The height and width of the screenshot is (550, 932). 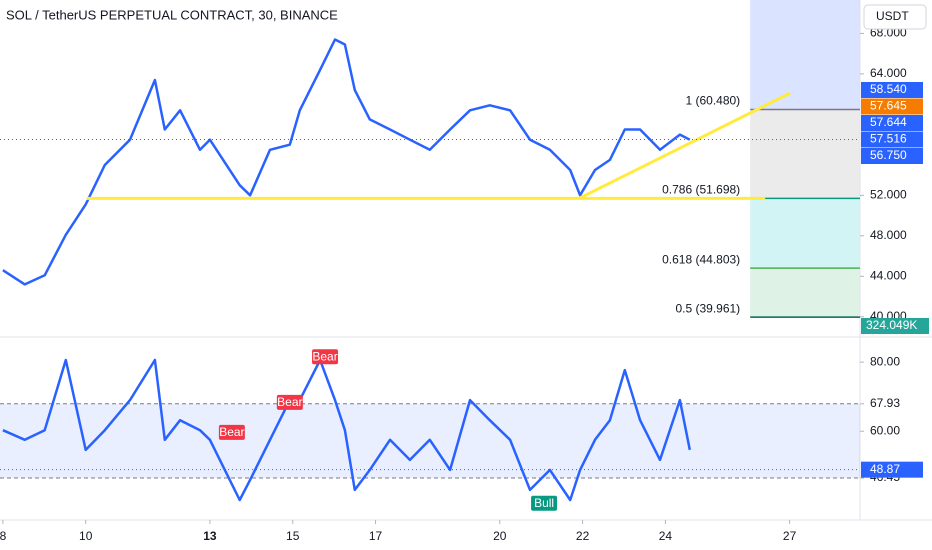 I want to click on x-tick-label: 22, so click(x=583, y=536).